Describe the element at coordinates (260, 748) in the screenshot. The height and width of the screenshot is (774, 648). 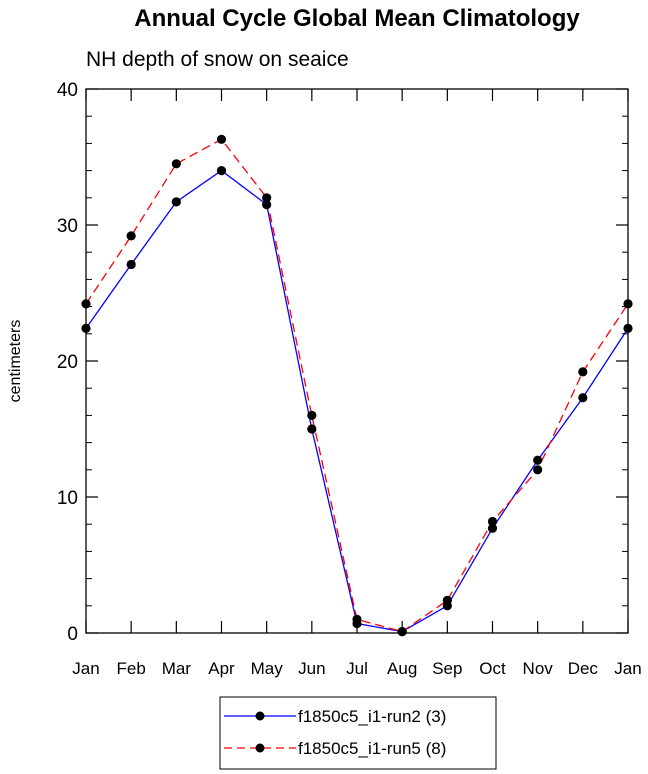
I see `legend-marker-run5` at that location.